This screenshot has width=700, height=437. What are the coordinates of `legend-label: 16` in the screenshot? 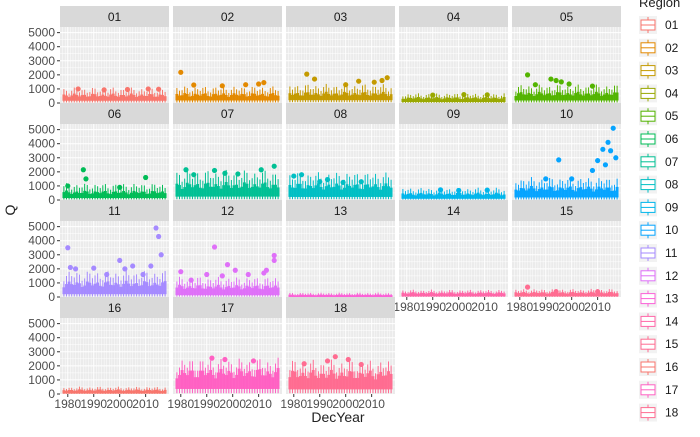 It's located at (672, 367).